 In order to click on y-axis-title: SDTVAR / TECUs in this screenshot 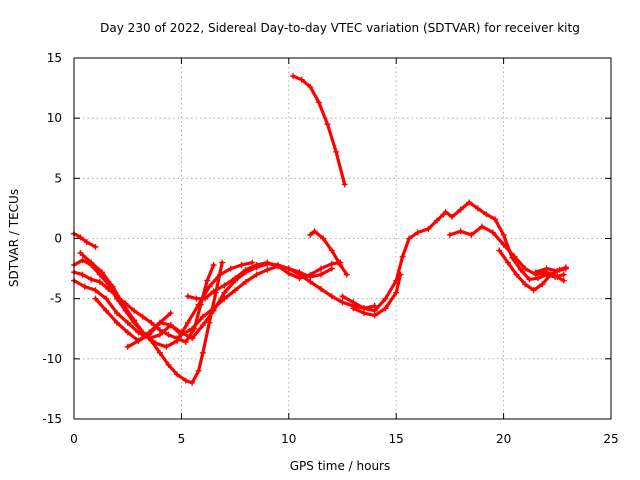, I will do `click(14, 238)`.